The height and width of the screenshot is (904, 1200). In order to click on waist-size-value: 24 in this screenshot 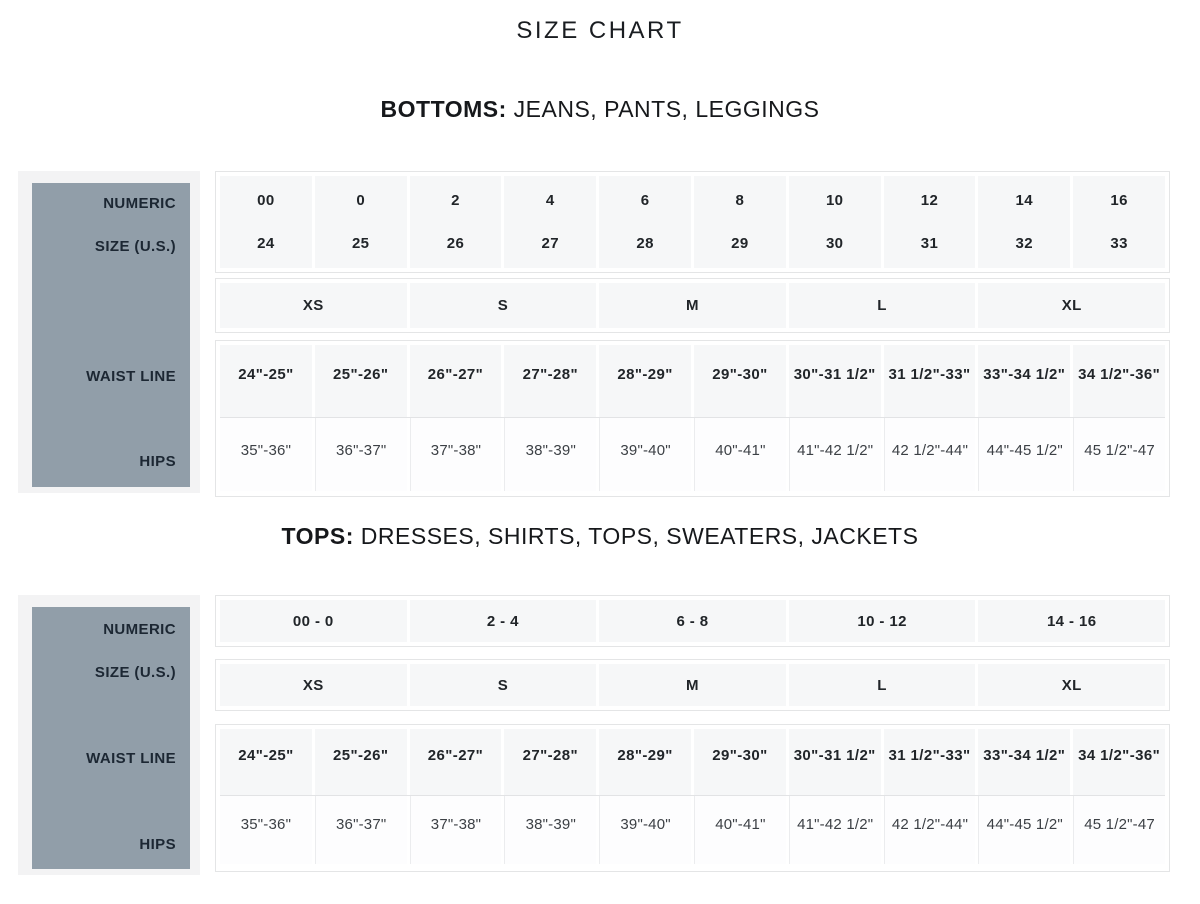, I will do `click(266, 243)`.